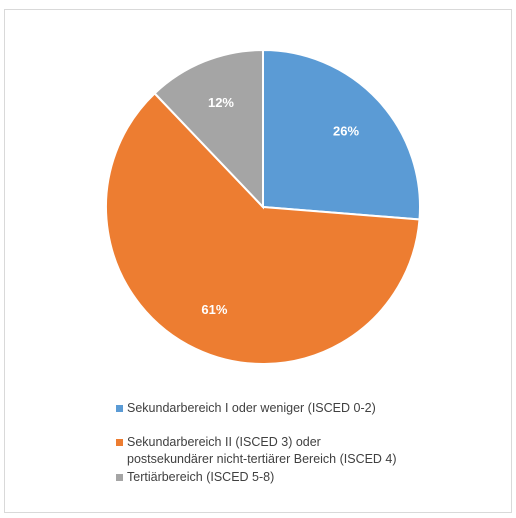  I want to click on pie-data-label: 12%, so click(221, 102).